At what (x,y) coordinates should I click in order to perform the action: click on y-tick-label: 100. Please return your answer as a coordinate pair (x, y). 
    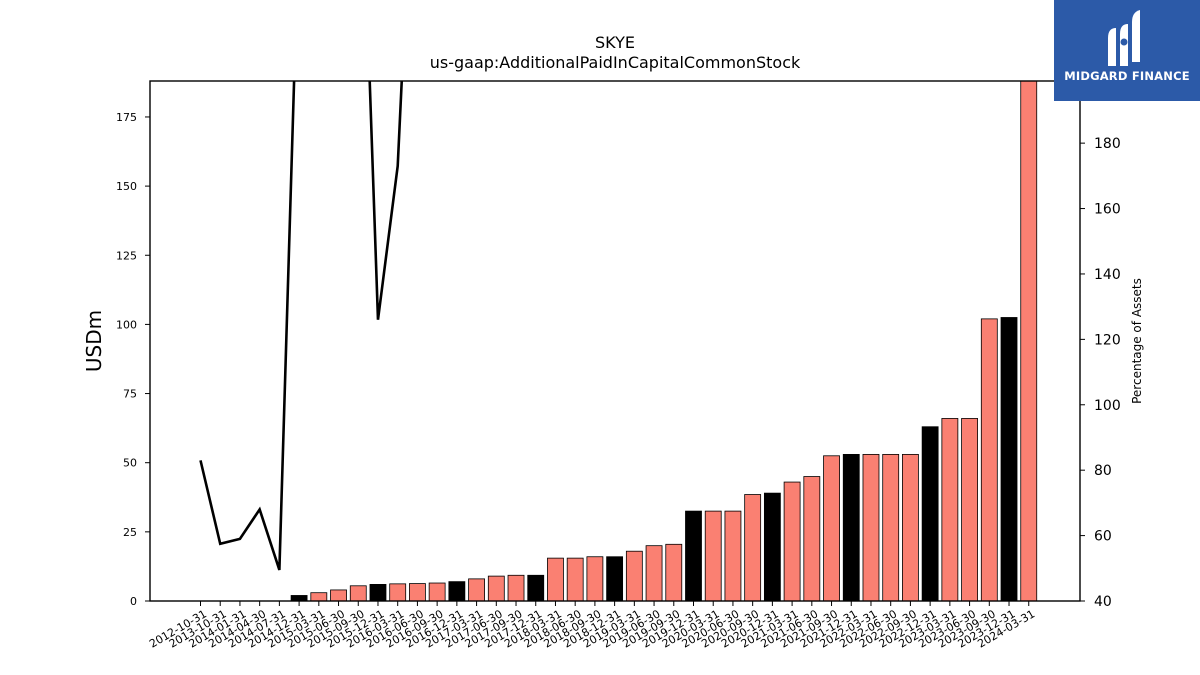
    Looking at the image, I should click on (126, 324).